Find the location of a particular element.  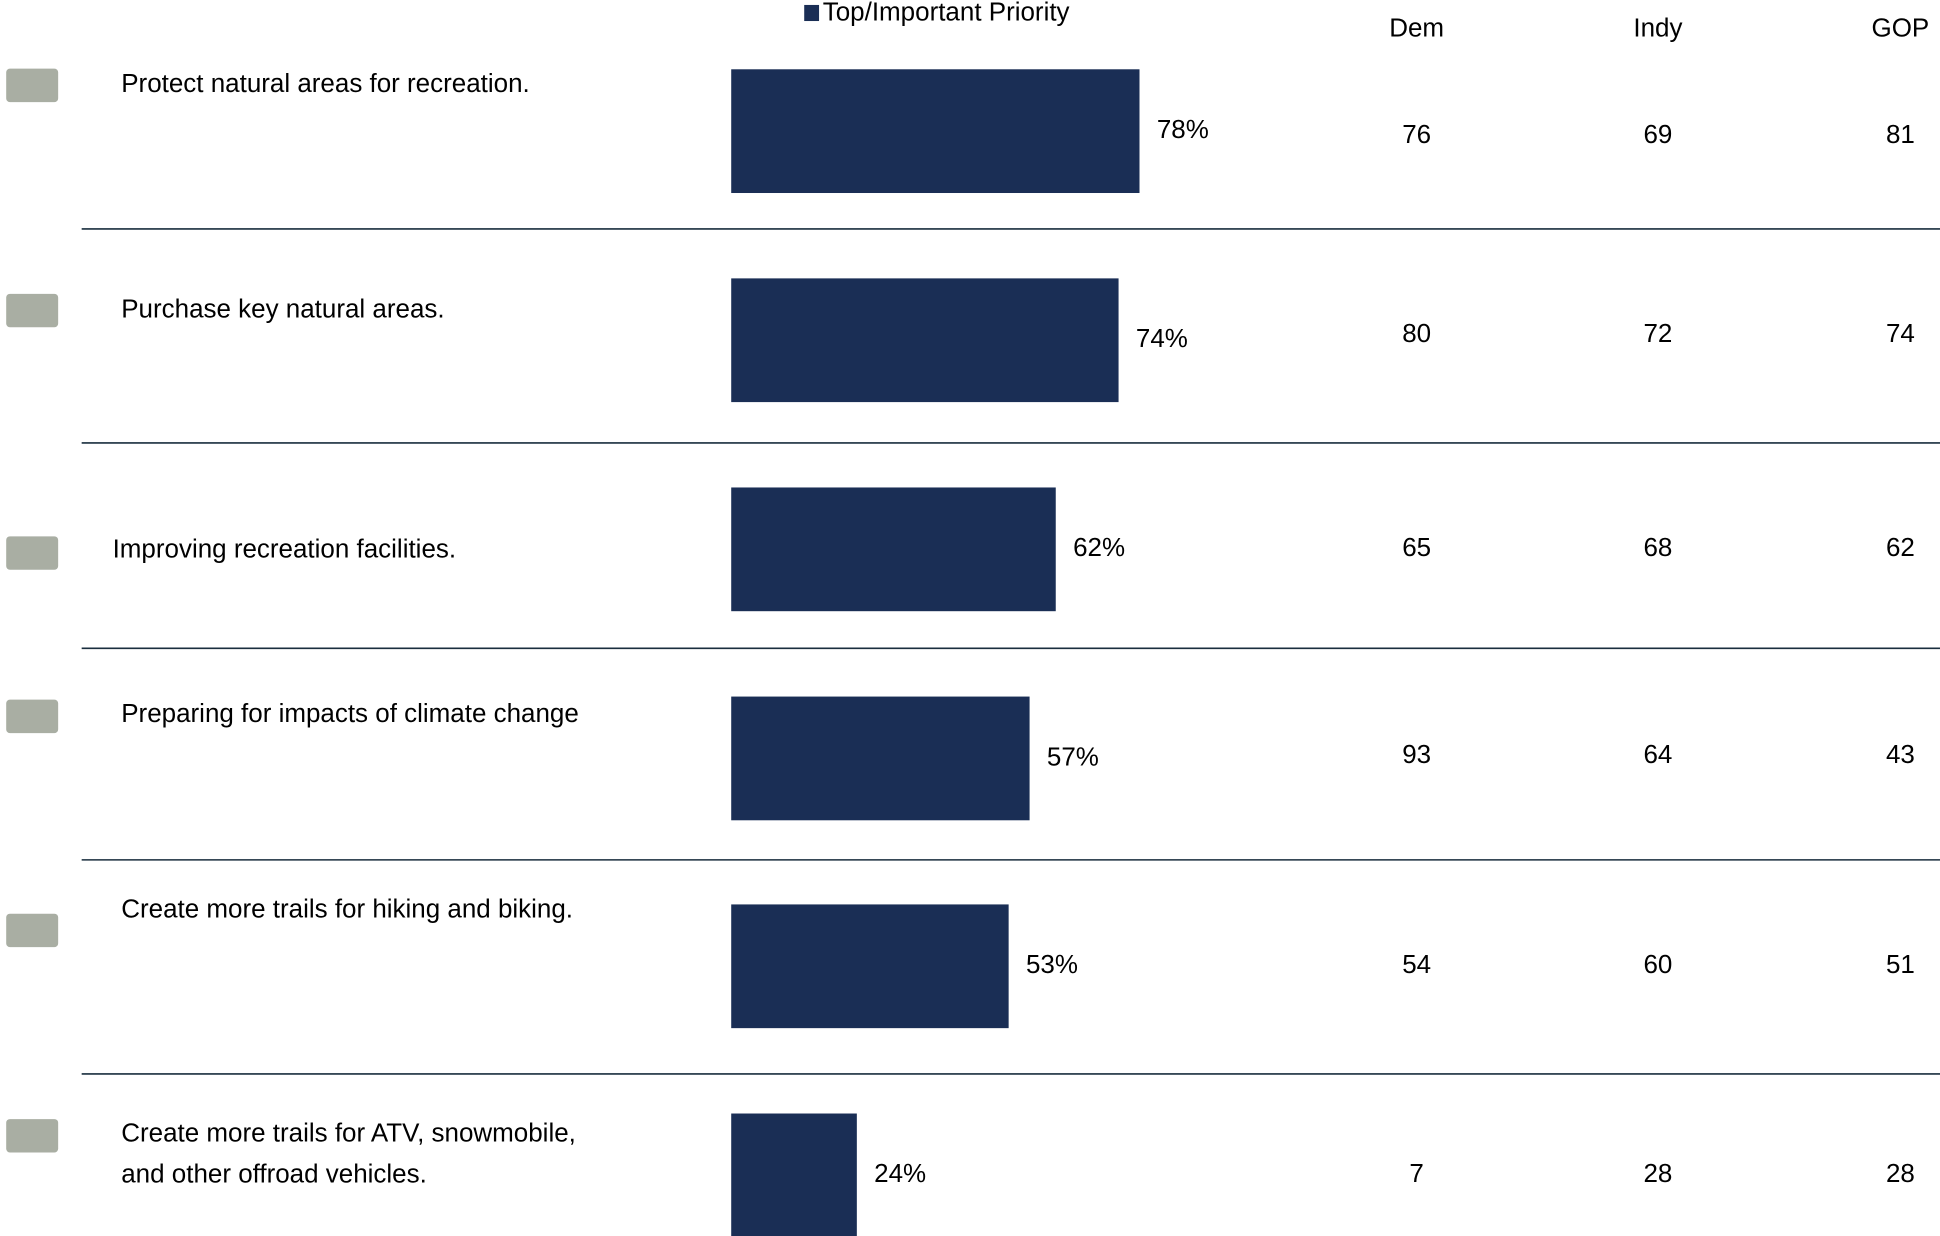

value-label: 24% is located at coordinates (900, 1173).